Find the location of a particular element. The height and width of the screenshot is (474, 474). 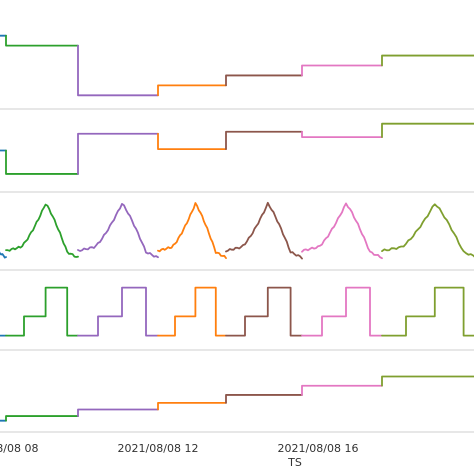

x-tick-labels: 2021/08/08 08 2021/08/08 12 2021/08/08 16 is located at coordinates (179, 448).